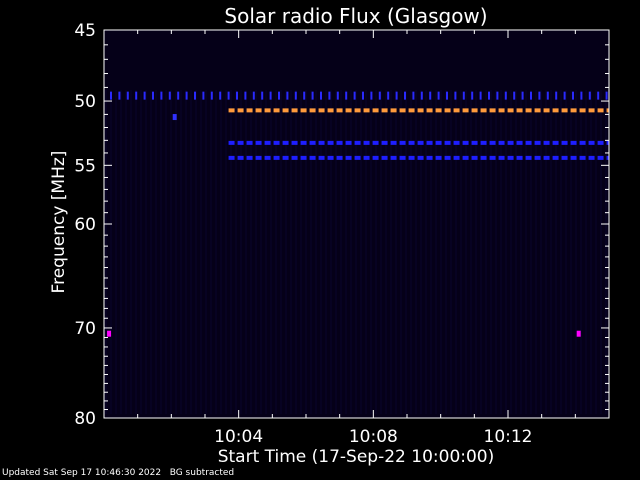  Describe the element at coordinates (85, 419) in the screenshot. I see `y-tick-label: 80` at that location.